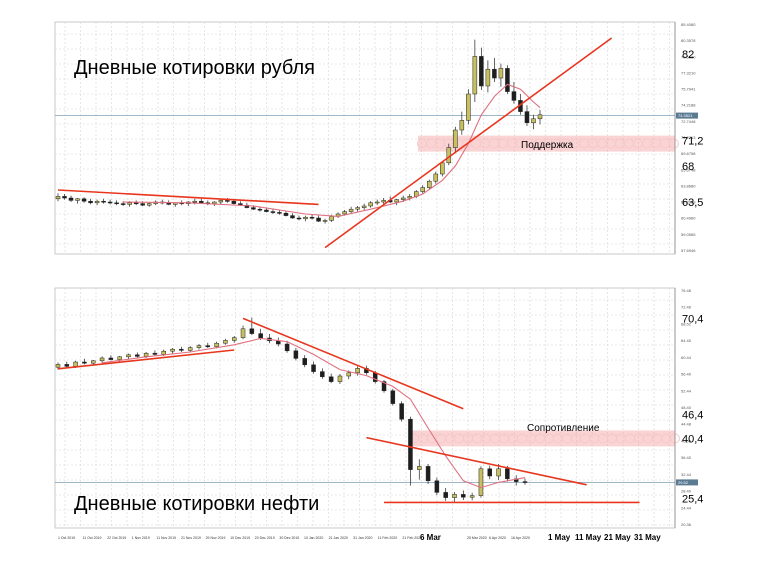  What do you see at coordinates (588, 537) in the screenshot?
I see `time-major-label: 11 May` at bounding box center [588, 537].